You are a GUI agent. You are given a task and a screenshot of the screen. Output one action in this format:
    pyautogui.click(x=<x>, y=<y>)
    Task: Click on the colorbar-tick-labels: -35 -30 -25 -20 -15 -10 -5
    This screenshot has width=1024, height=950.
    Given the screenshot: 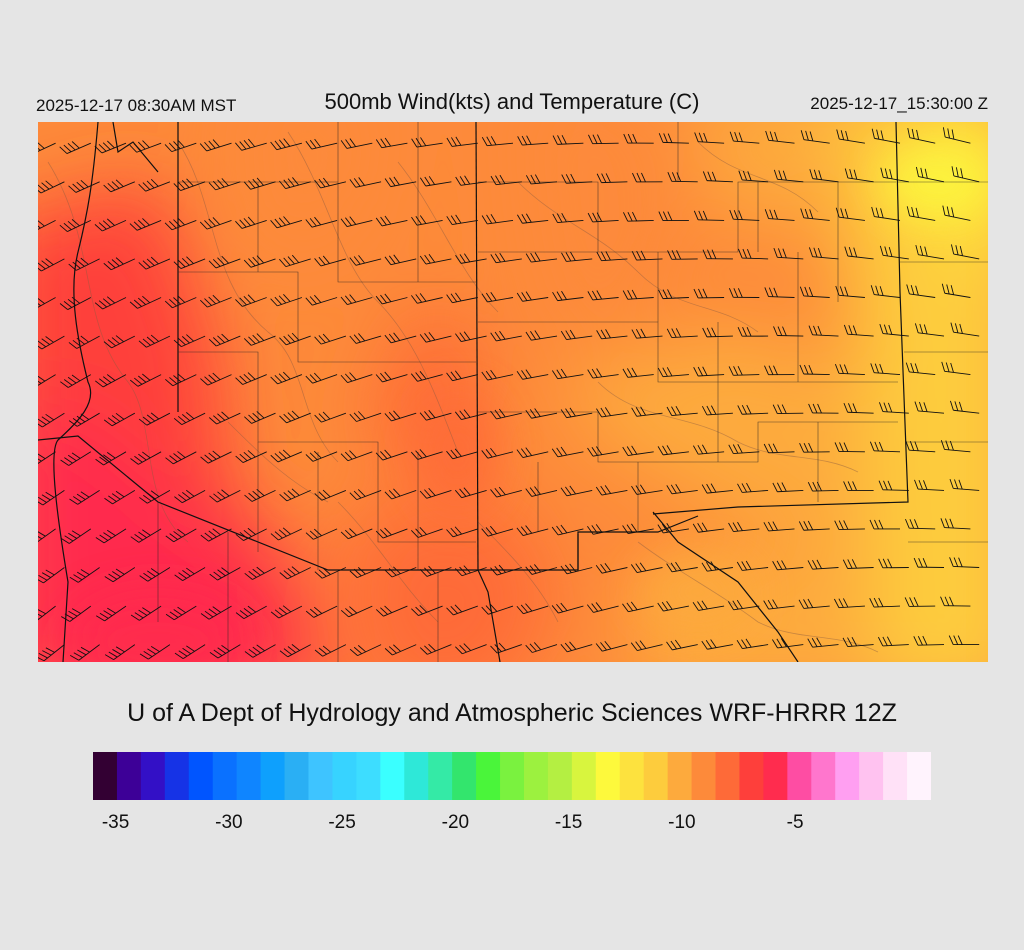 What is the action you would take?
    pyautogui.click(x=512, y=827)
    